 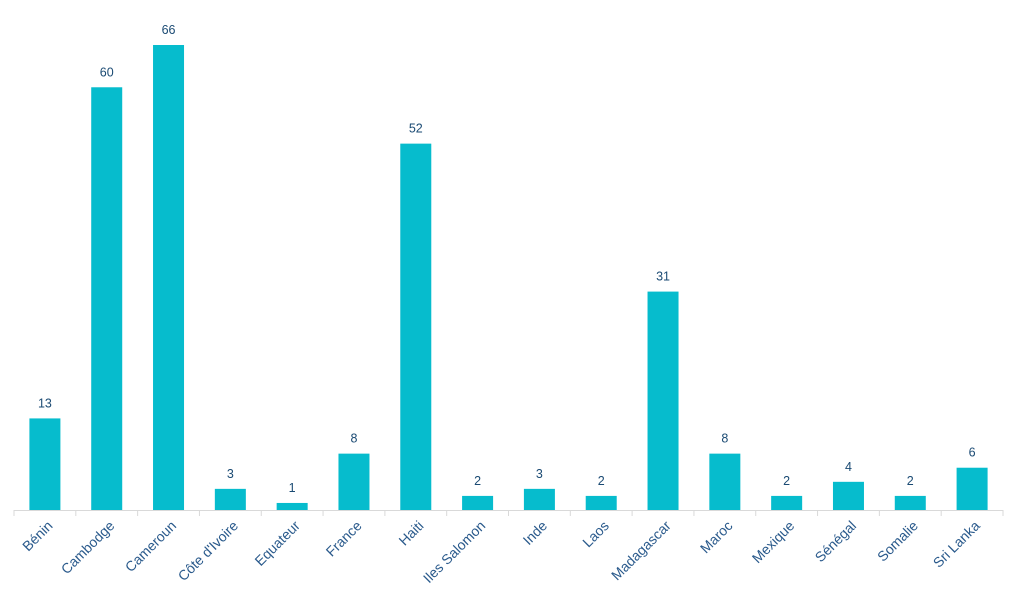 What do you see at coordinates (292, 488) in the screenshot?
I see `value-label: 1` at bounding box center [292, 488].